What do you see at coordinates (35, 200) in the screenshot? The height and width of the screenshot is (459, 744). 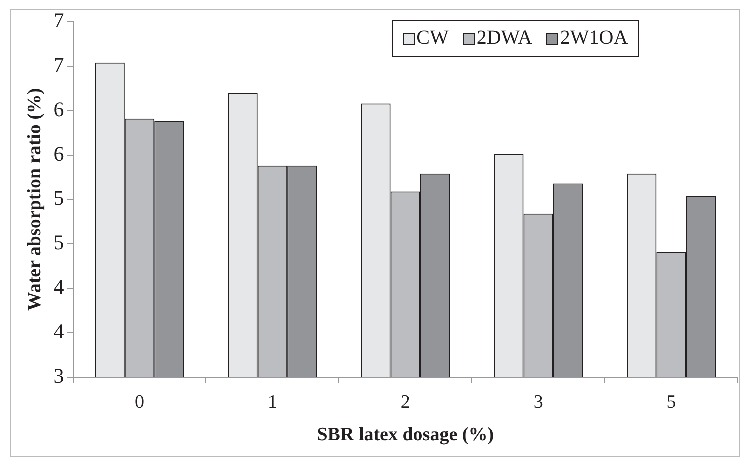 I see `y-axis-title: Water absorption ratio (%)` at bounding box center [35, 200].